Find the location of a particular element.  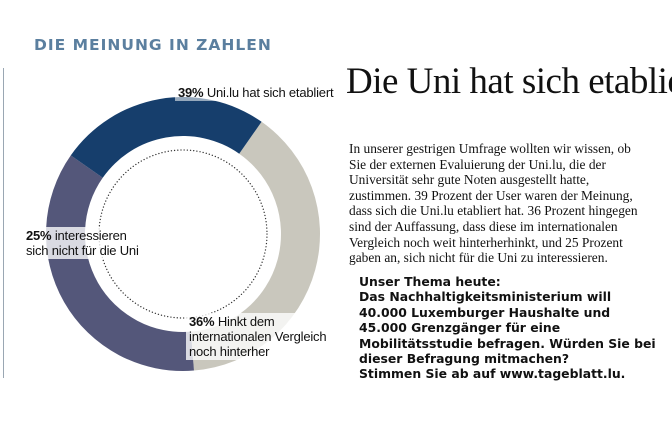

slice-percent: 36% is located at coordinates (202, 321).